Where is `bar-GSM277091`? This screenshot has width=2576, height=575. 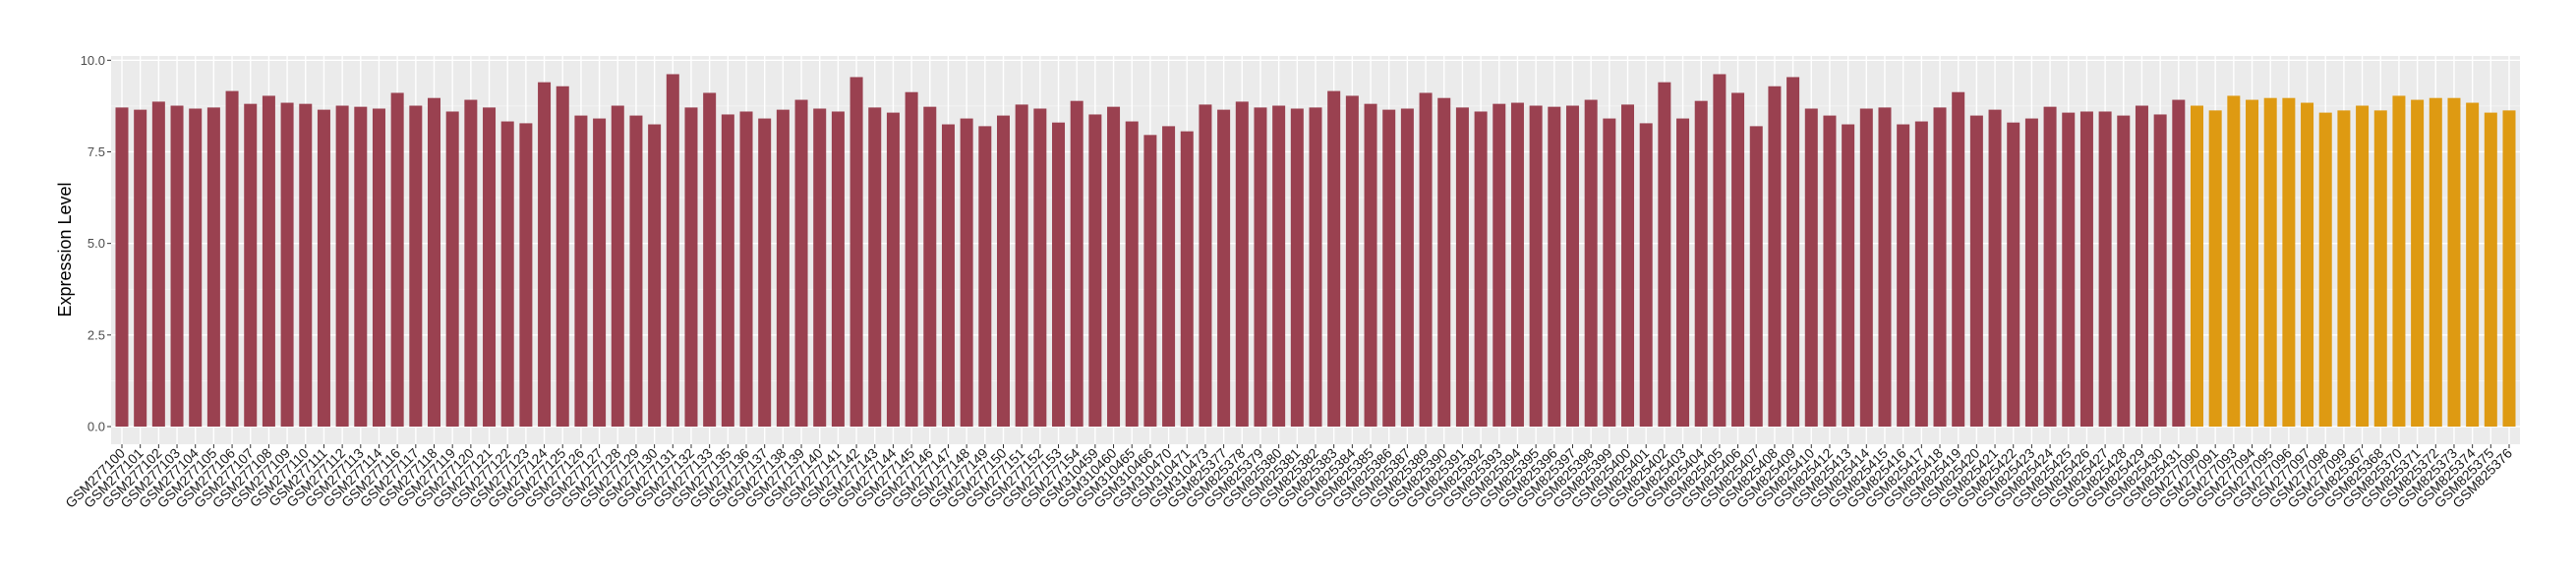
bar-GSM277091 is located at coordinates (2215, 269).